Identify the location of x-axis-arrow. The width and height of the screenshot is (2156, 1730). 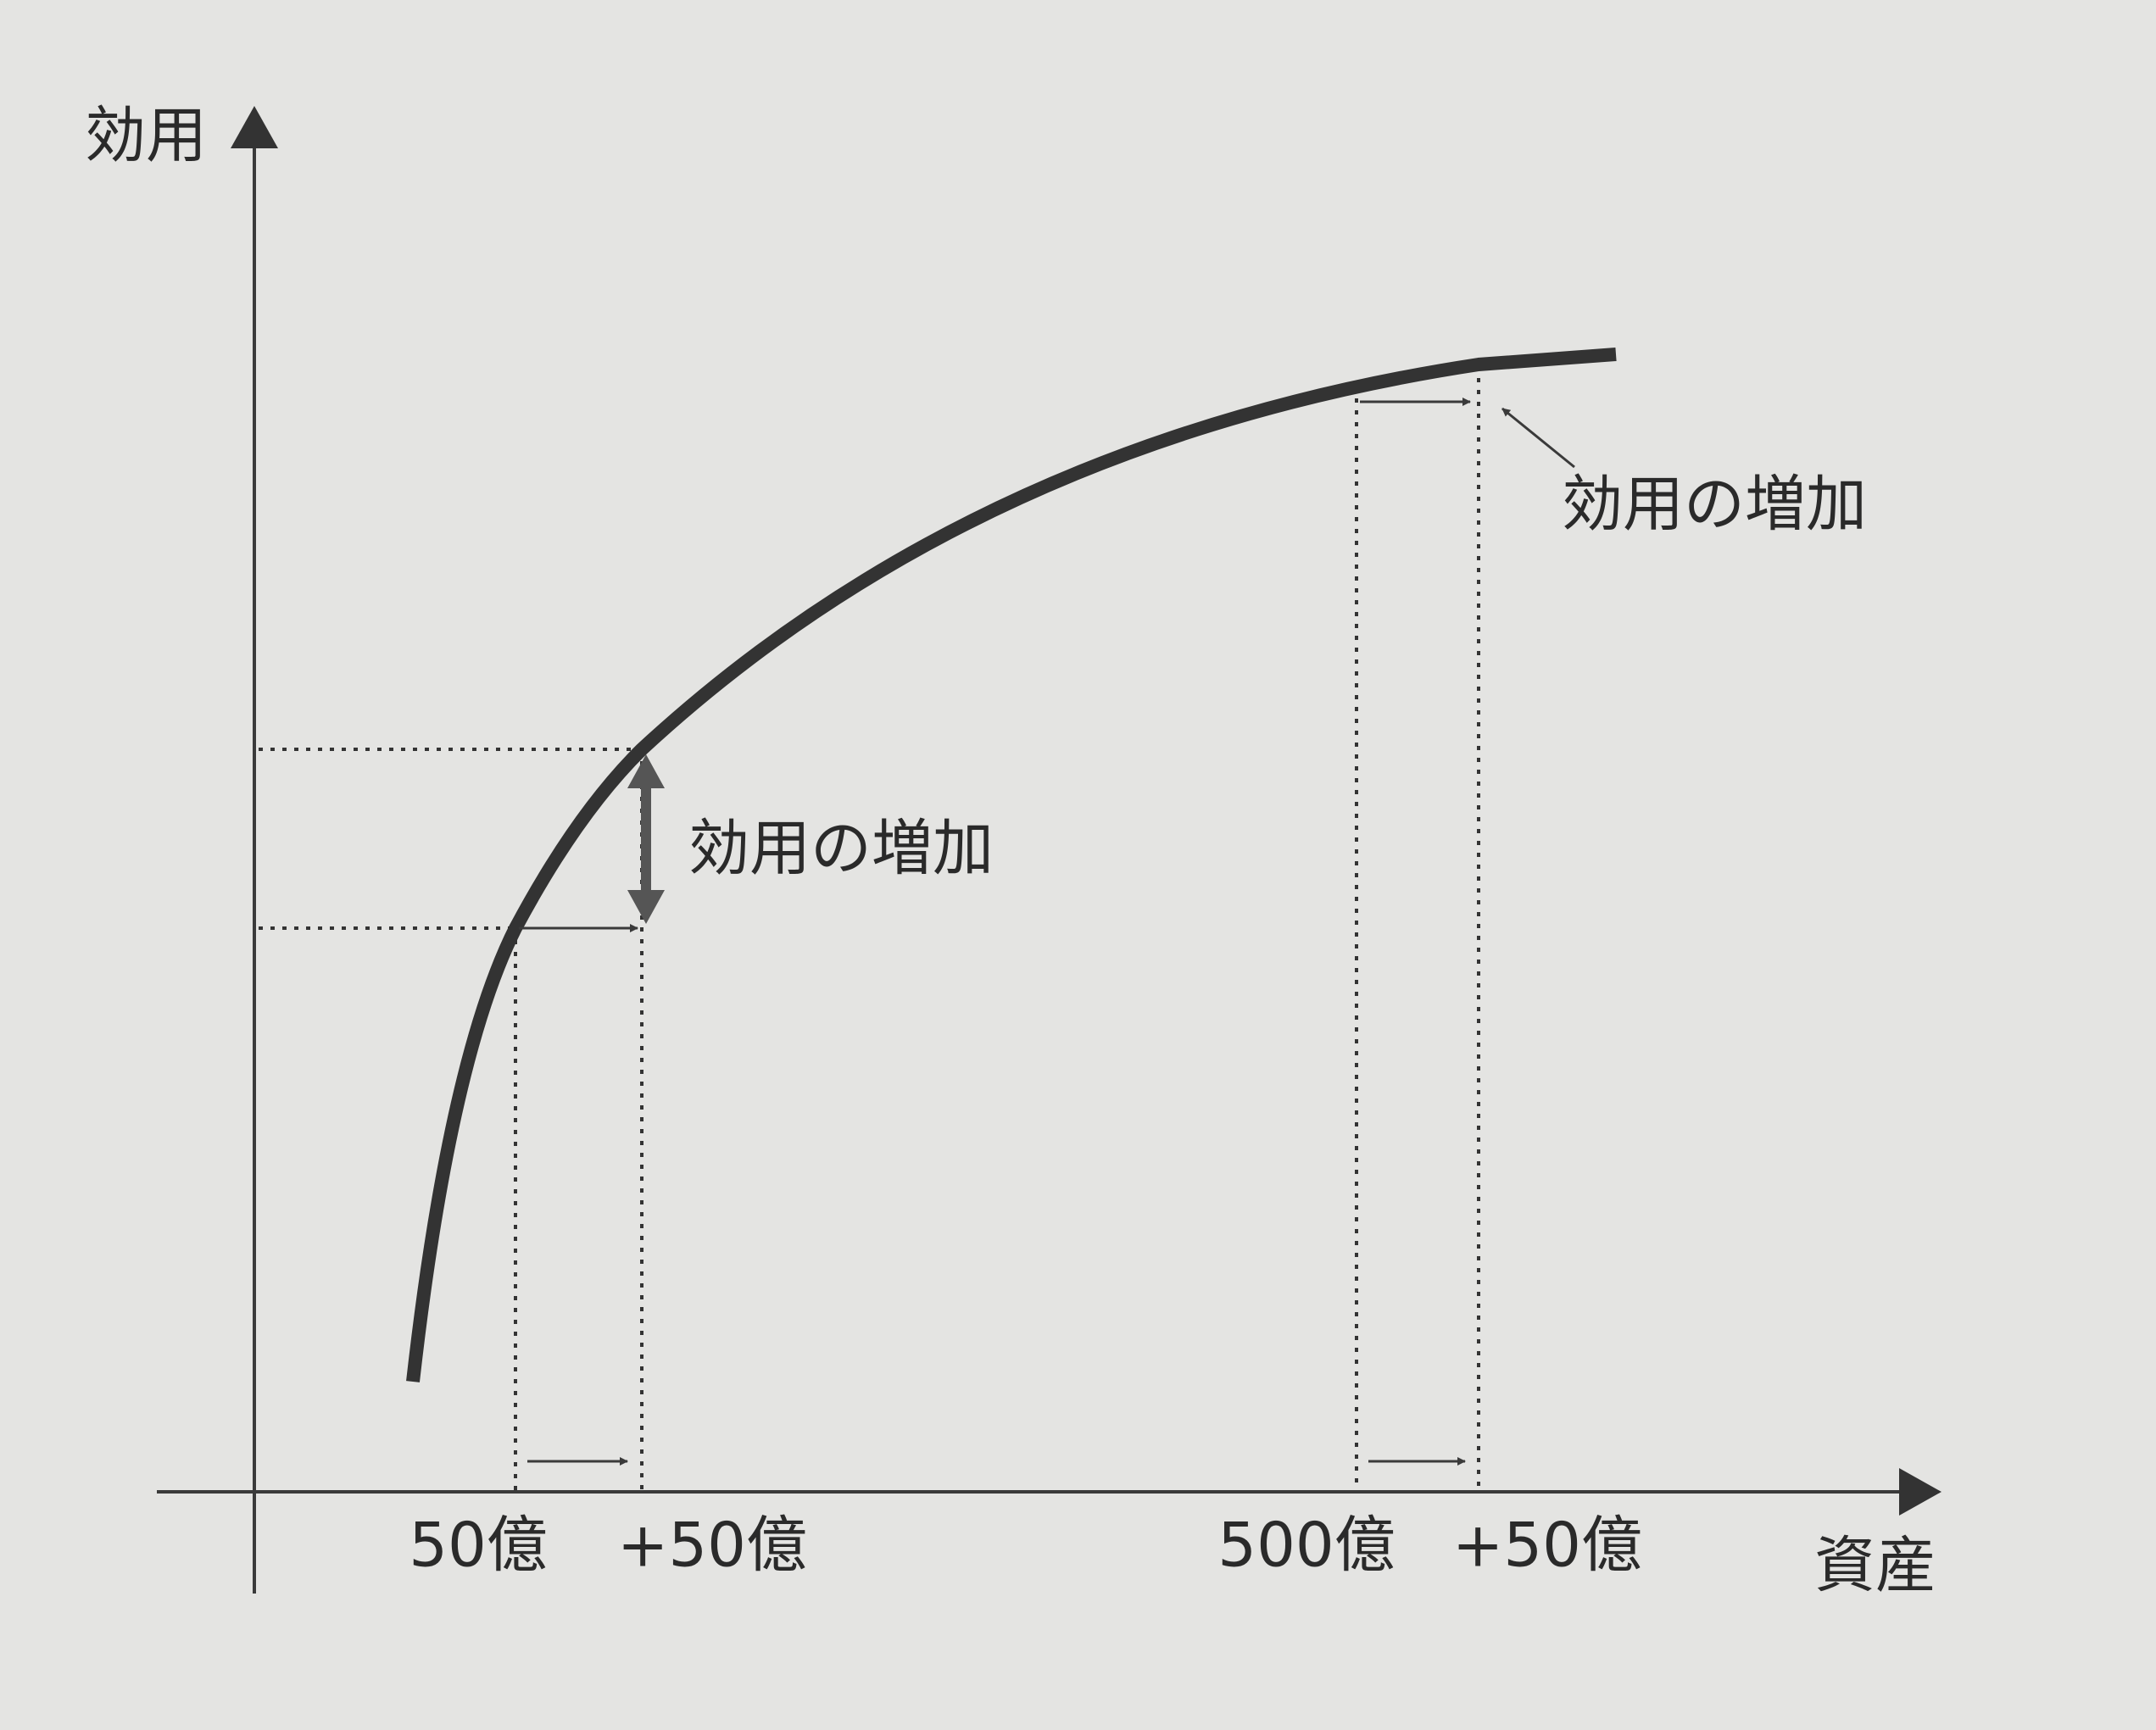
(1921, 1492).